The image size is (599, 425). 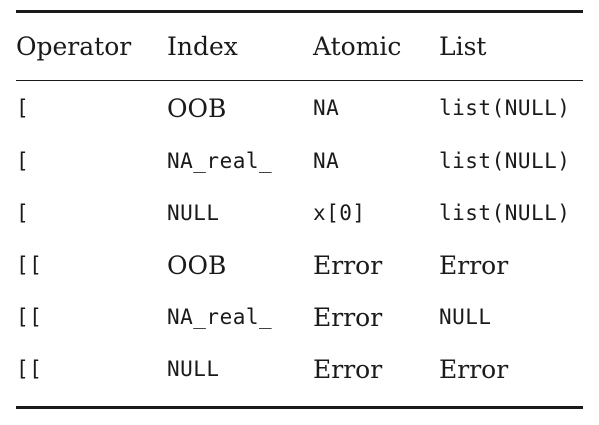 What do you see at coordinates (465, 317) in the screenshot?
I see `cell-list: NULL` at bounding box center [465, 317].